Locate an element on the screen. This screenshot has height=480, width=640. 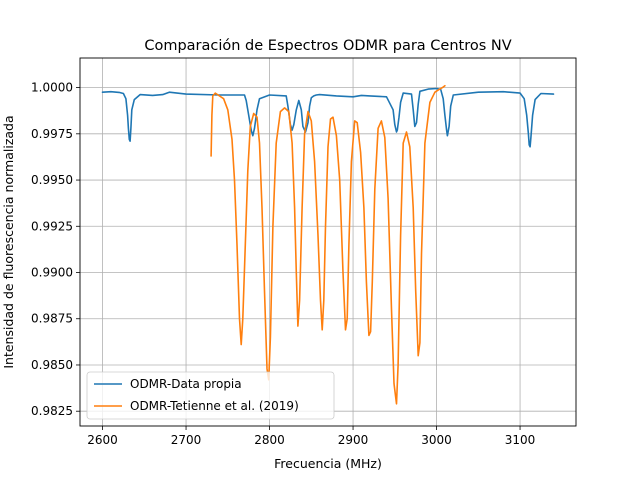
y-tick-label: 0.9950 is located at coordinates (52, 180).